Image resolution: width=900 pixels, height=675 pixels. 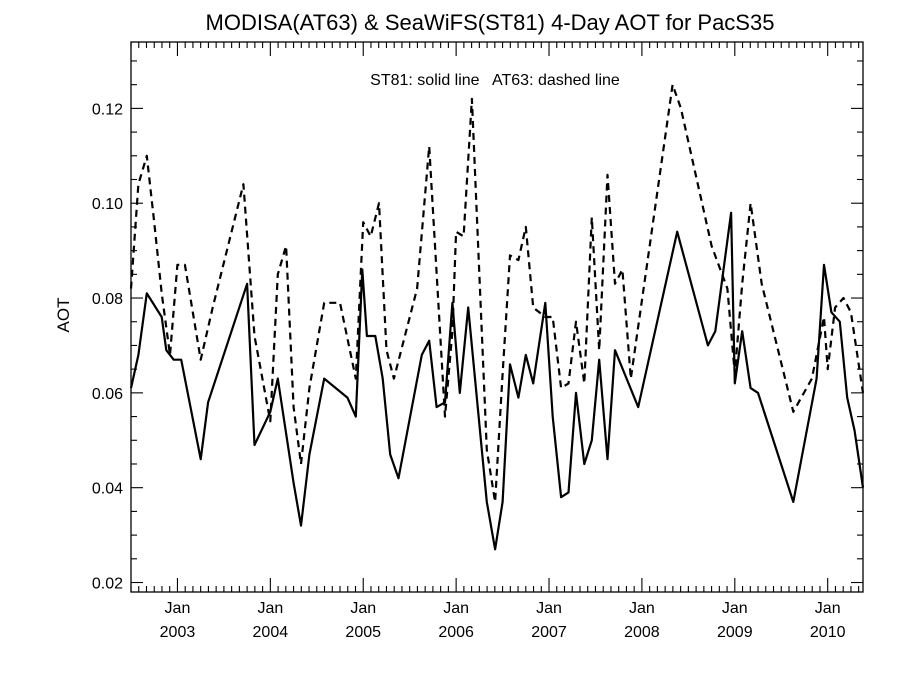 I want to click on y-tick-label: 0.04, so click(x=107, y=489).